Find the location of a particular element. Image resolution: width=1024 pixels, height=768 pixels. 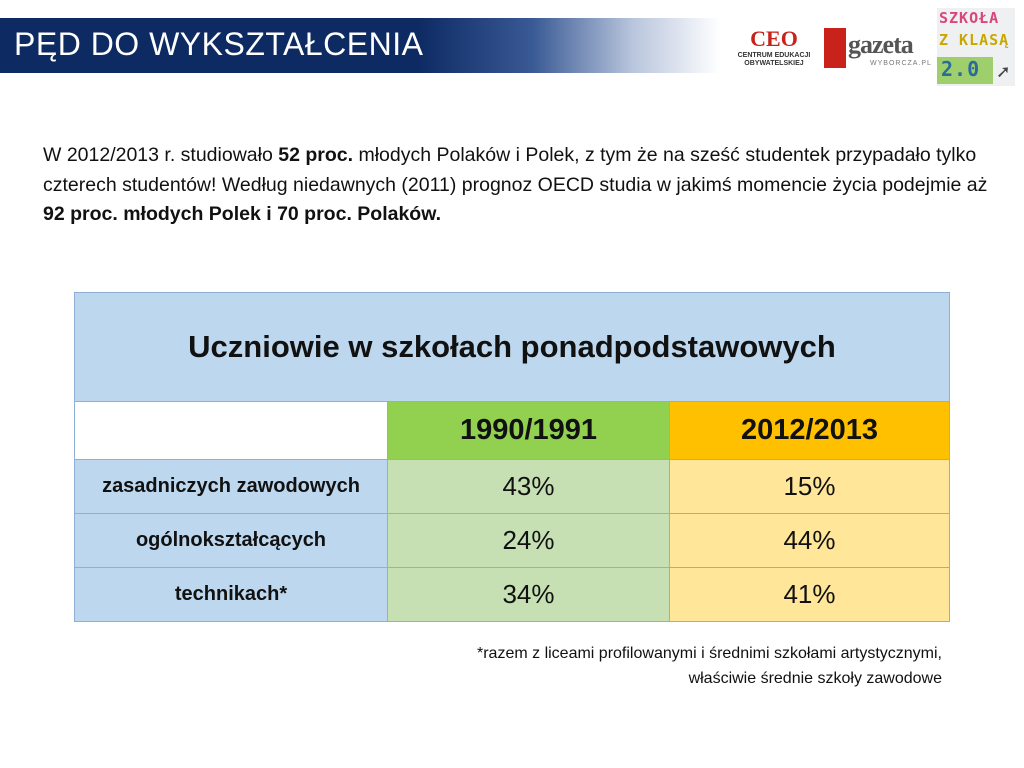

table-title: Uczniowie w szkołach ponadpodstawowych is located at coordinates (512, 347).